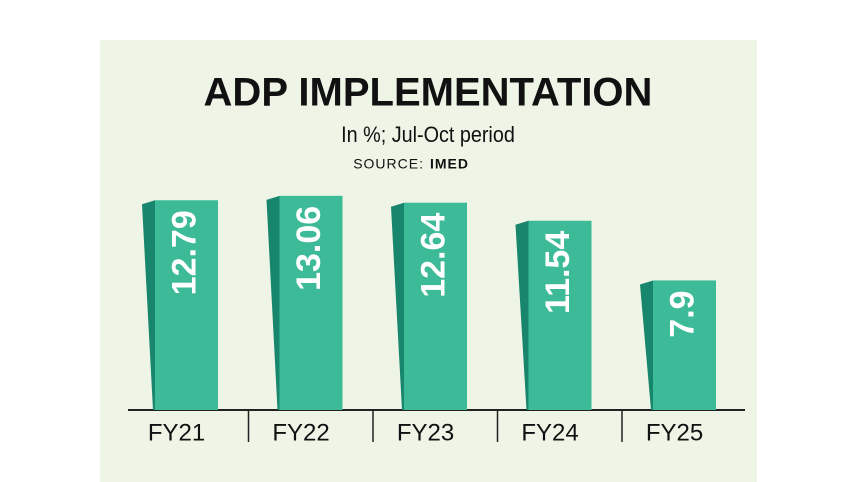  What do you see at coordinates (309, 248) in the screenshot?
I see `value-label: 13.06` at bounding box center [309, 248].